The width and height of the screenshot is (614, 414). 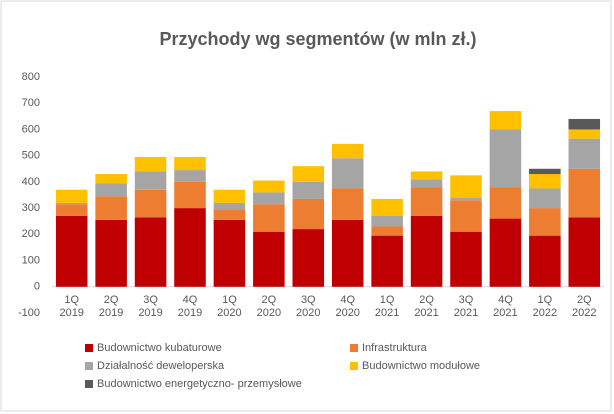 What do you see at coordinates (111, 306) in the screenshot?
I see `x-tick-label: 2Q 2019` at bounding box center [111, 306].